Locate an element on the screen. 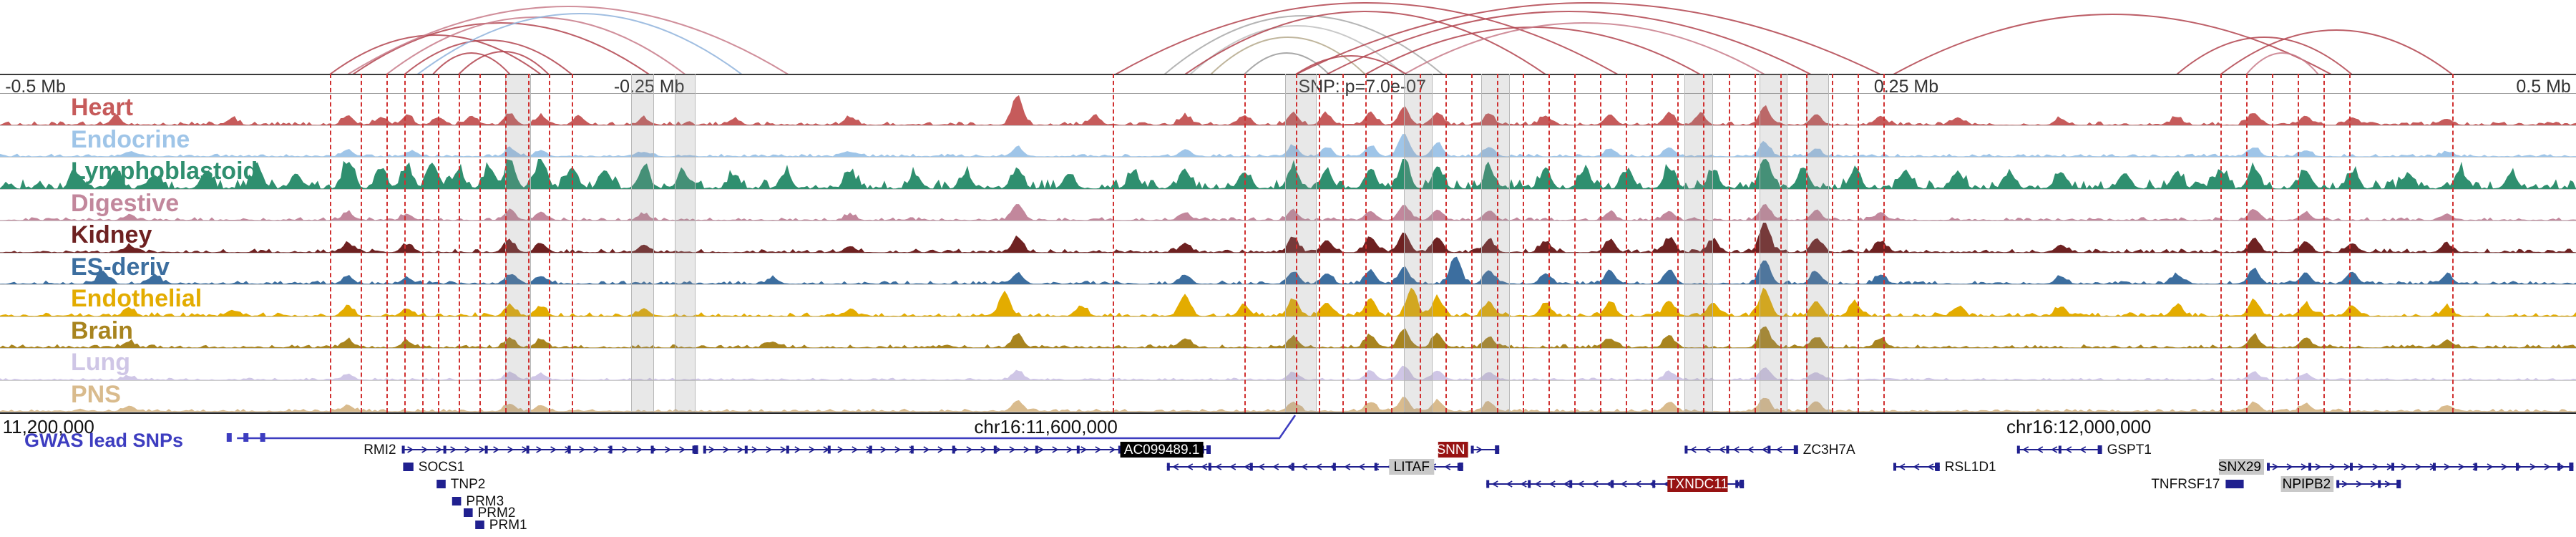 The height and width of the screenshot is (537, 2576). signal-area-digestive is located at coordinates (1288, 212).